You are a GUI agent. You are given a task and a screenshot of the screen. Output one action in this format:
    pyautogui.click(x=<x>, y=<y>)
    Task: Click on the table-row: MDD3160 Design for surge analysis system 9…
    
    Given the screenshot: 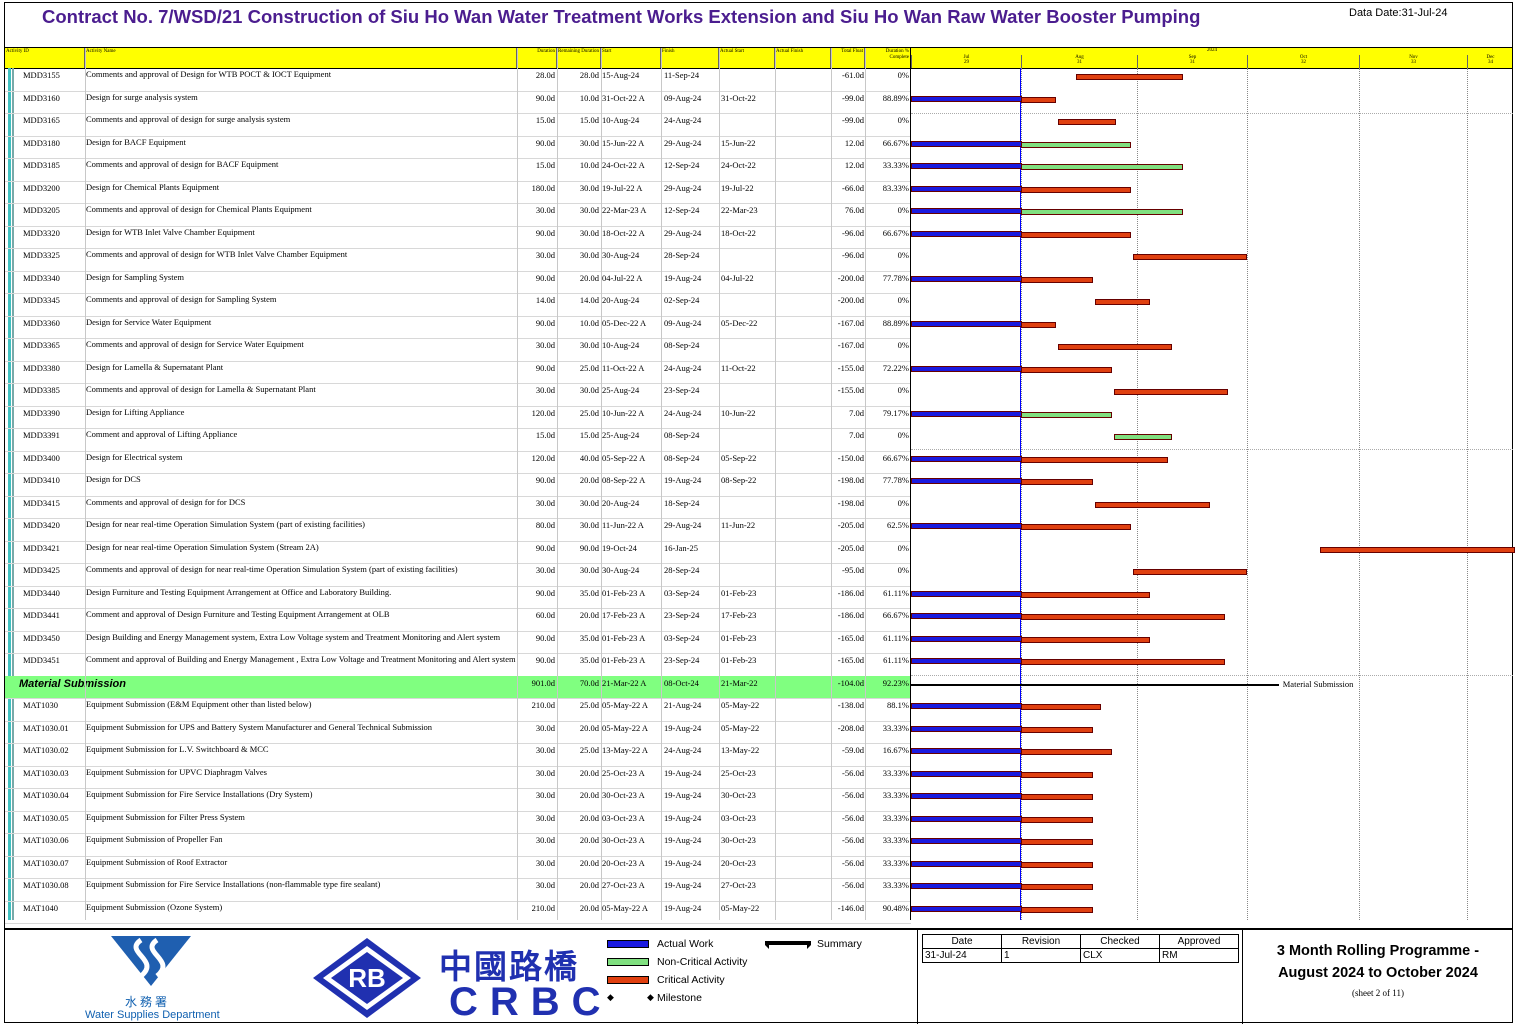 What is the action you would take?
    pyautogui.click(x=458, y=102)
    